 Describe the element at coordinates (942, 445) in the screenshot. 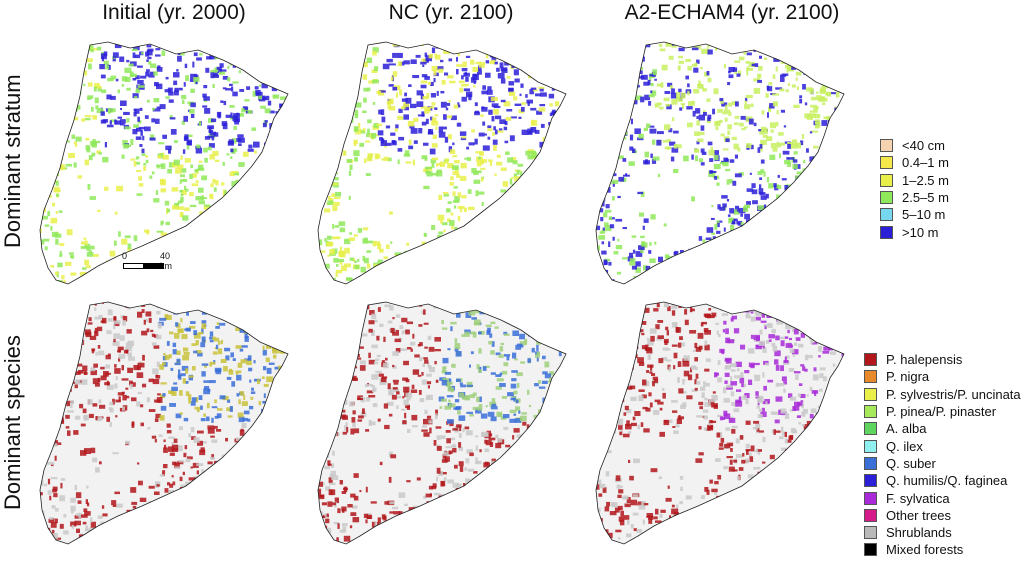

I see `legend-species-item: Q. ilex` at that location.